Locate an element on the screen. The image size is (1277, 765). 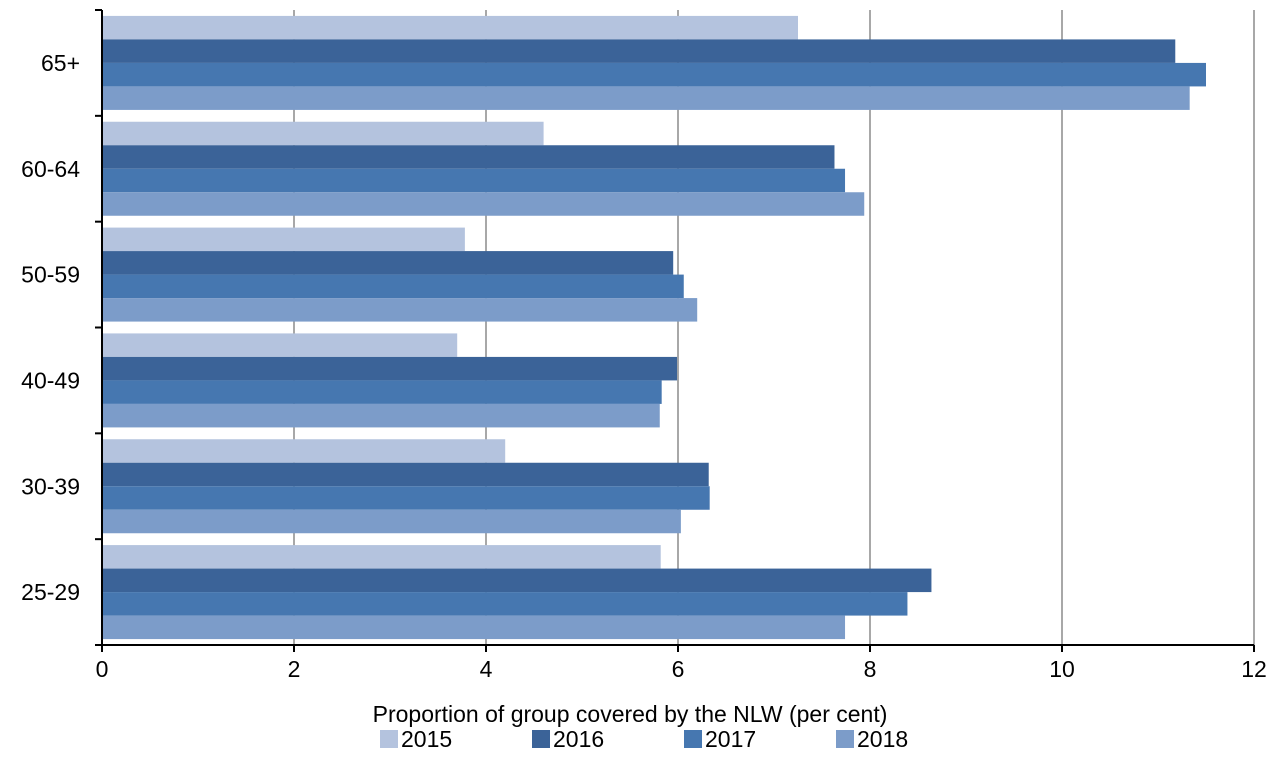
bar-50-59-2018 is located at coordinates (400, 310).